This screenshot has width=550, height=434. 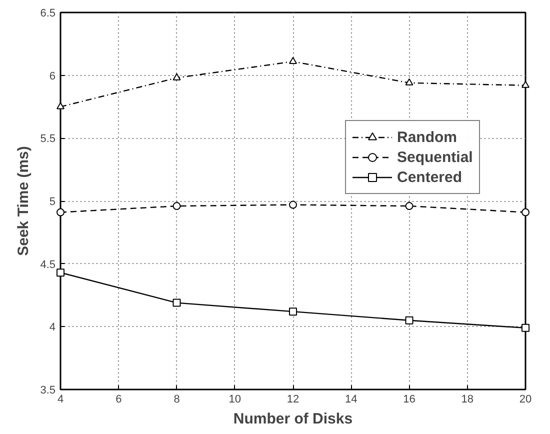 What do you see at coordinates (293, 400) in the screenshot?
I see `x-tick-label: 12` at bounding box center [293, 400].